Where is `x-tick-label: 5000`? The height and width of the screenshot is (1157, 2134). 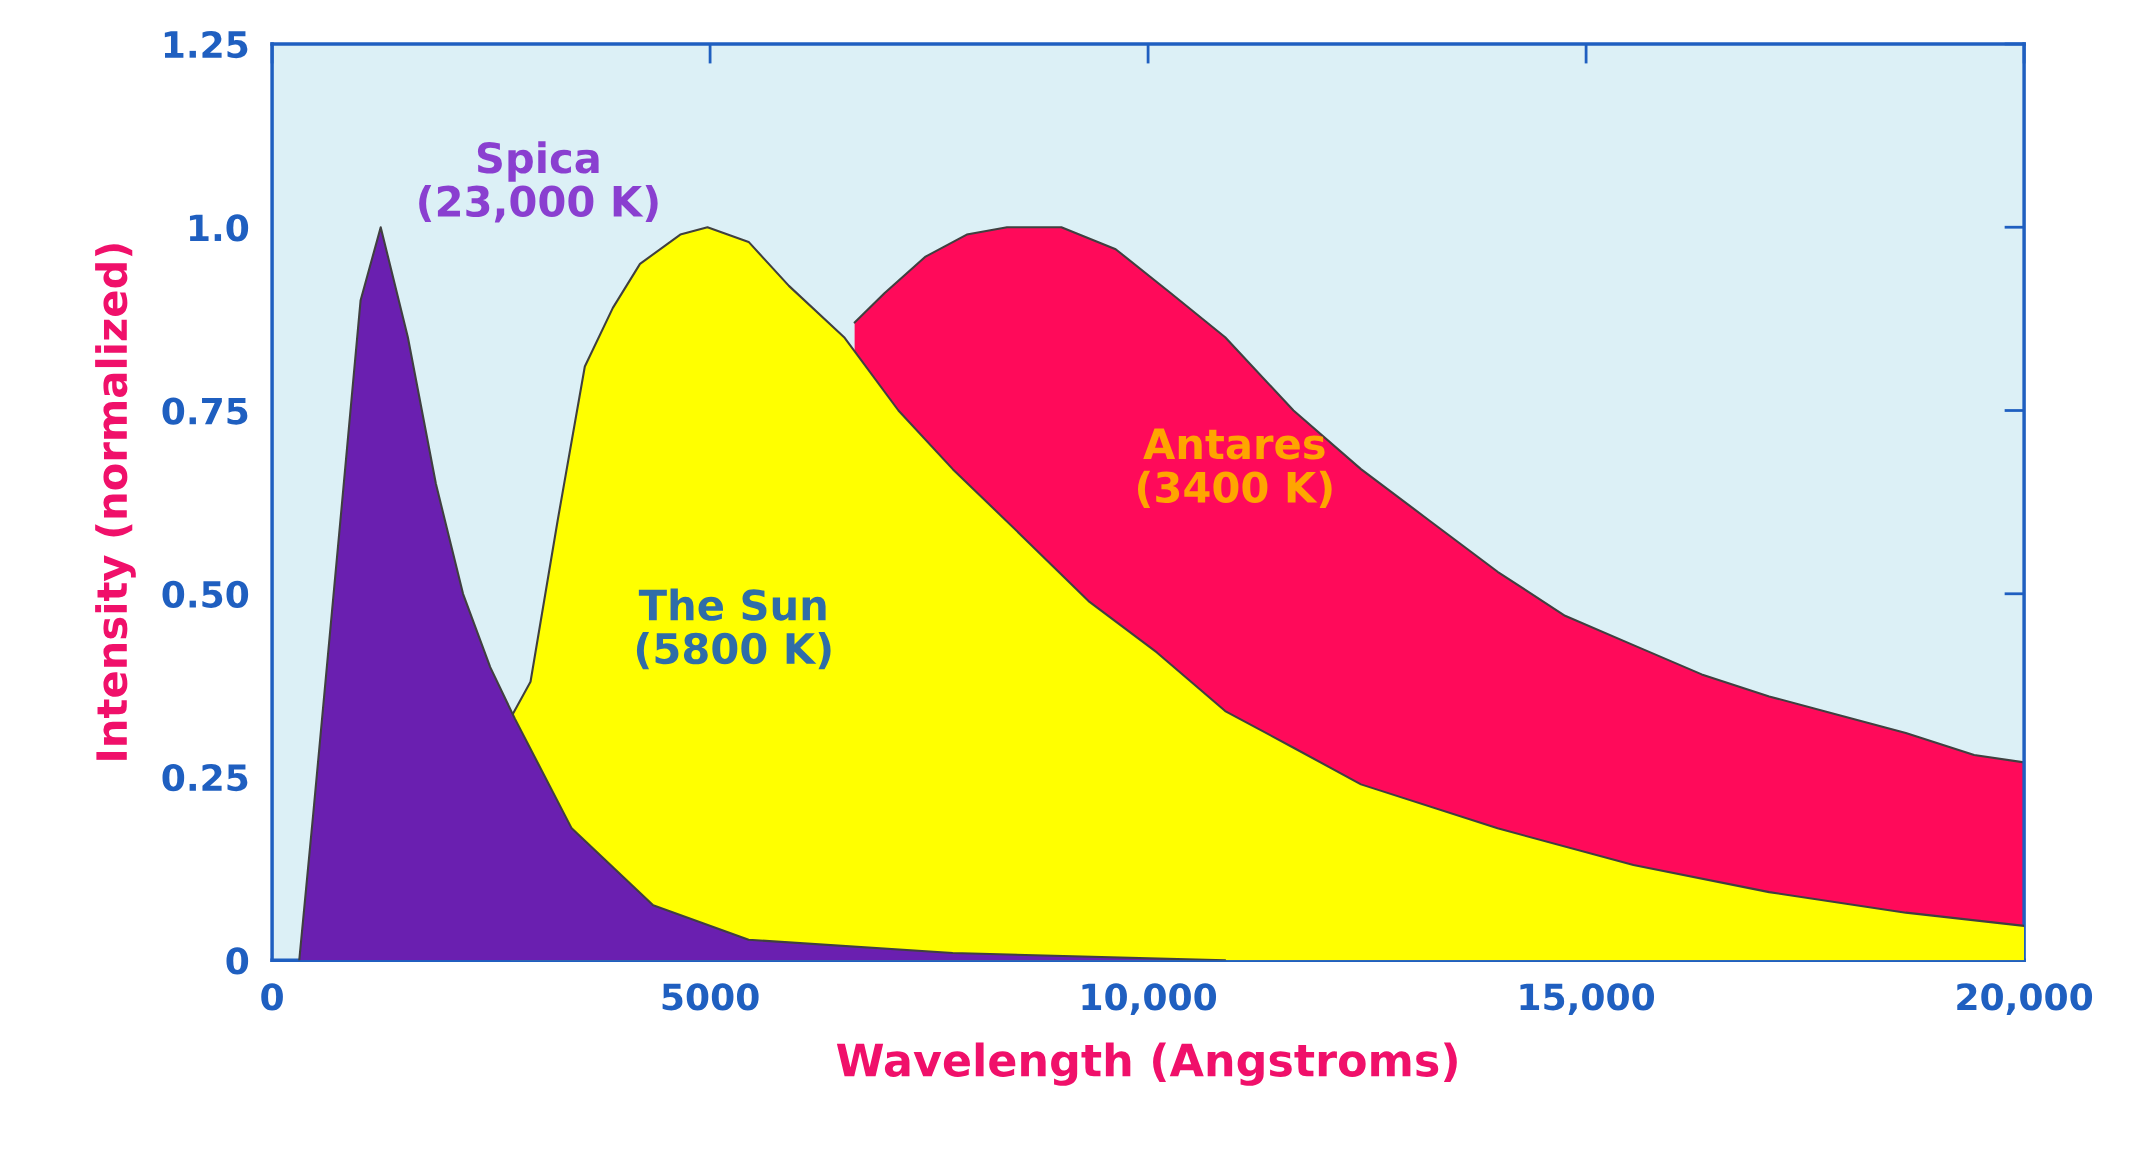 x-tick-label: 5000 is located at coordinates (710, 997).